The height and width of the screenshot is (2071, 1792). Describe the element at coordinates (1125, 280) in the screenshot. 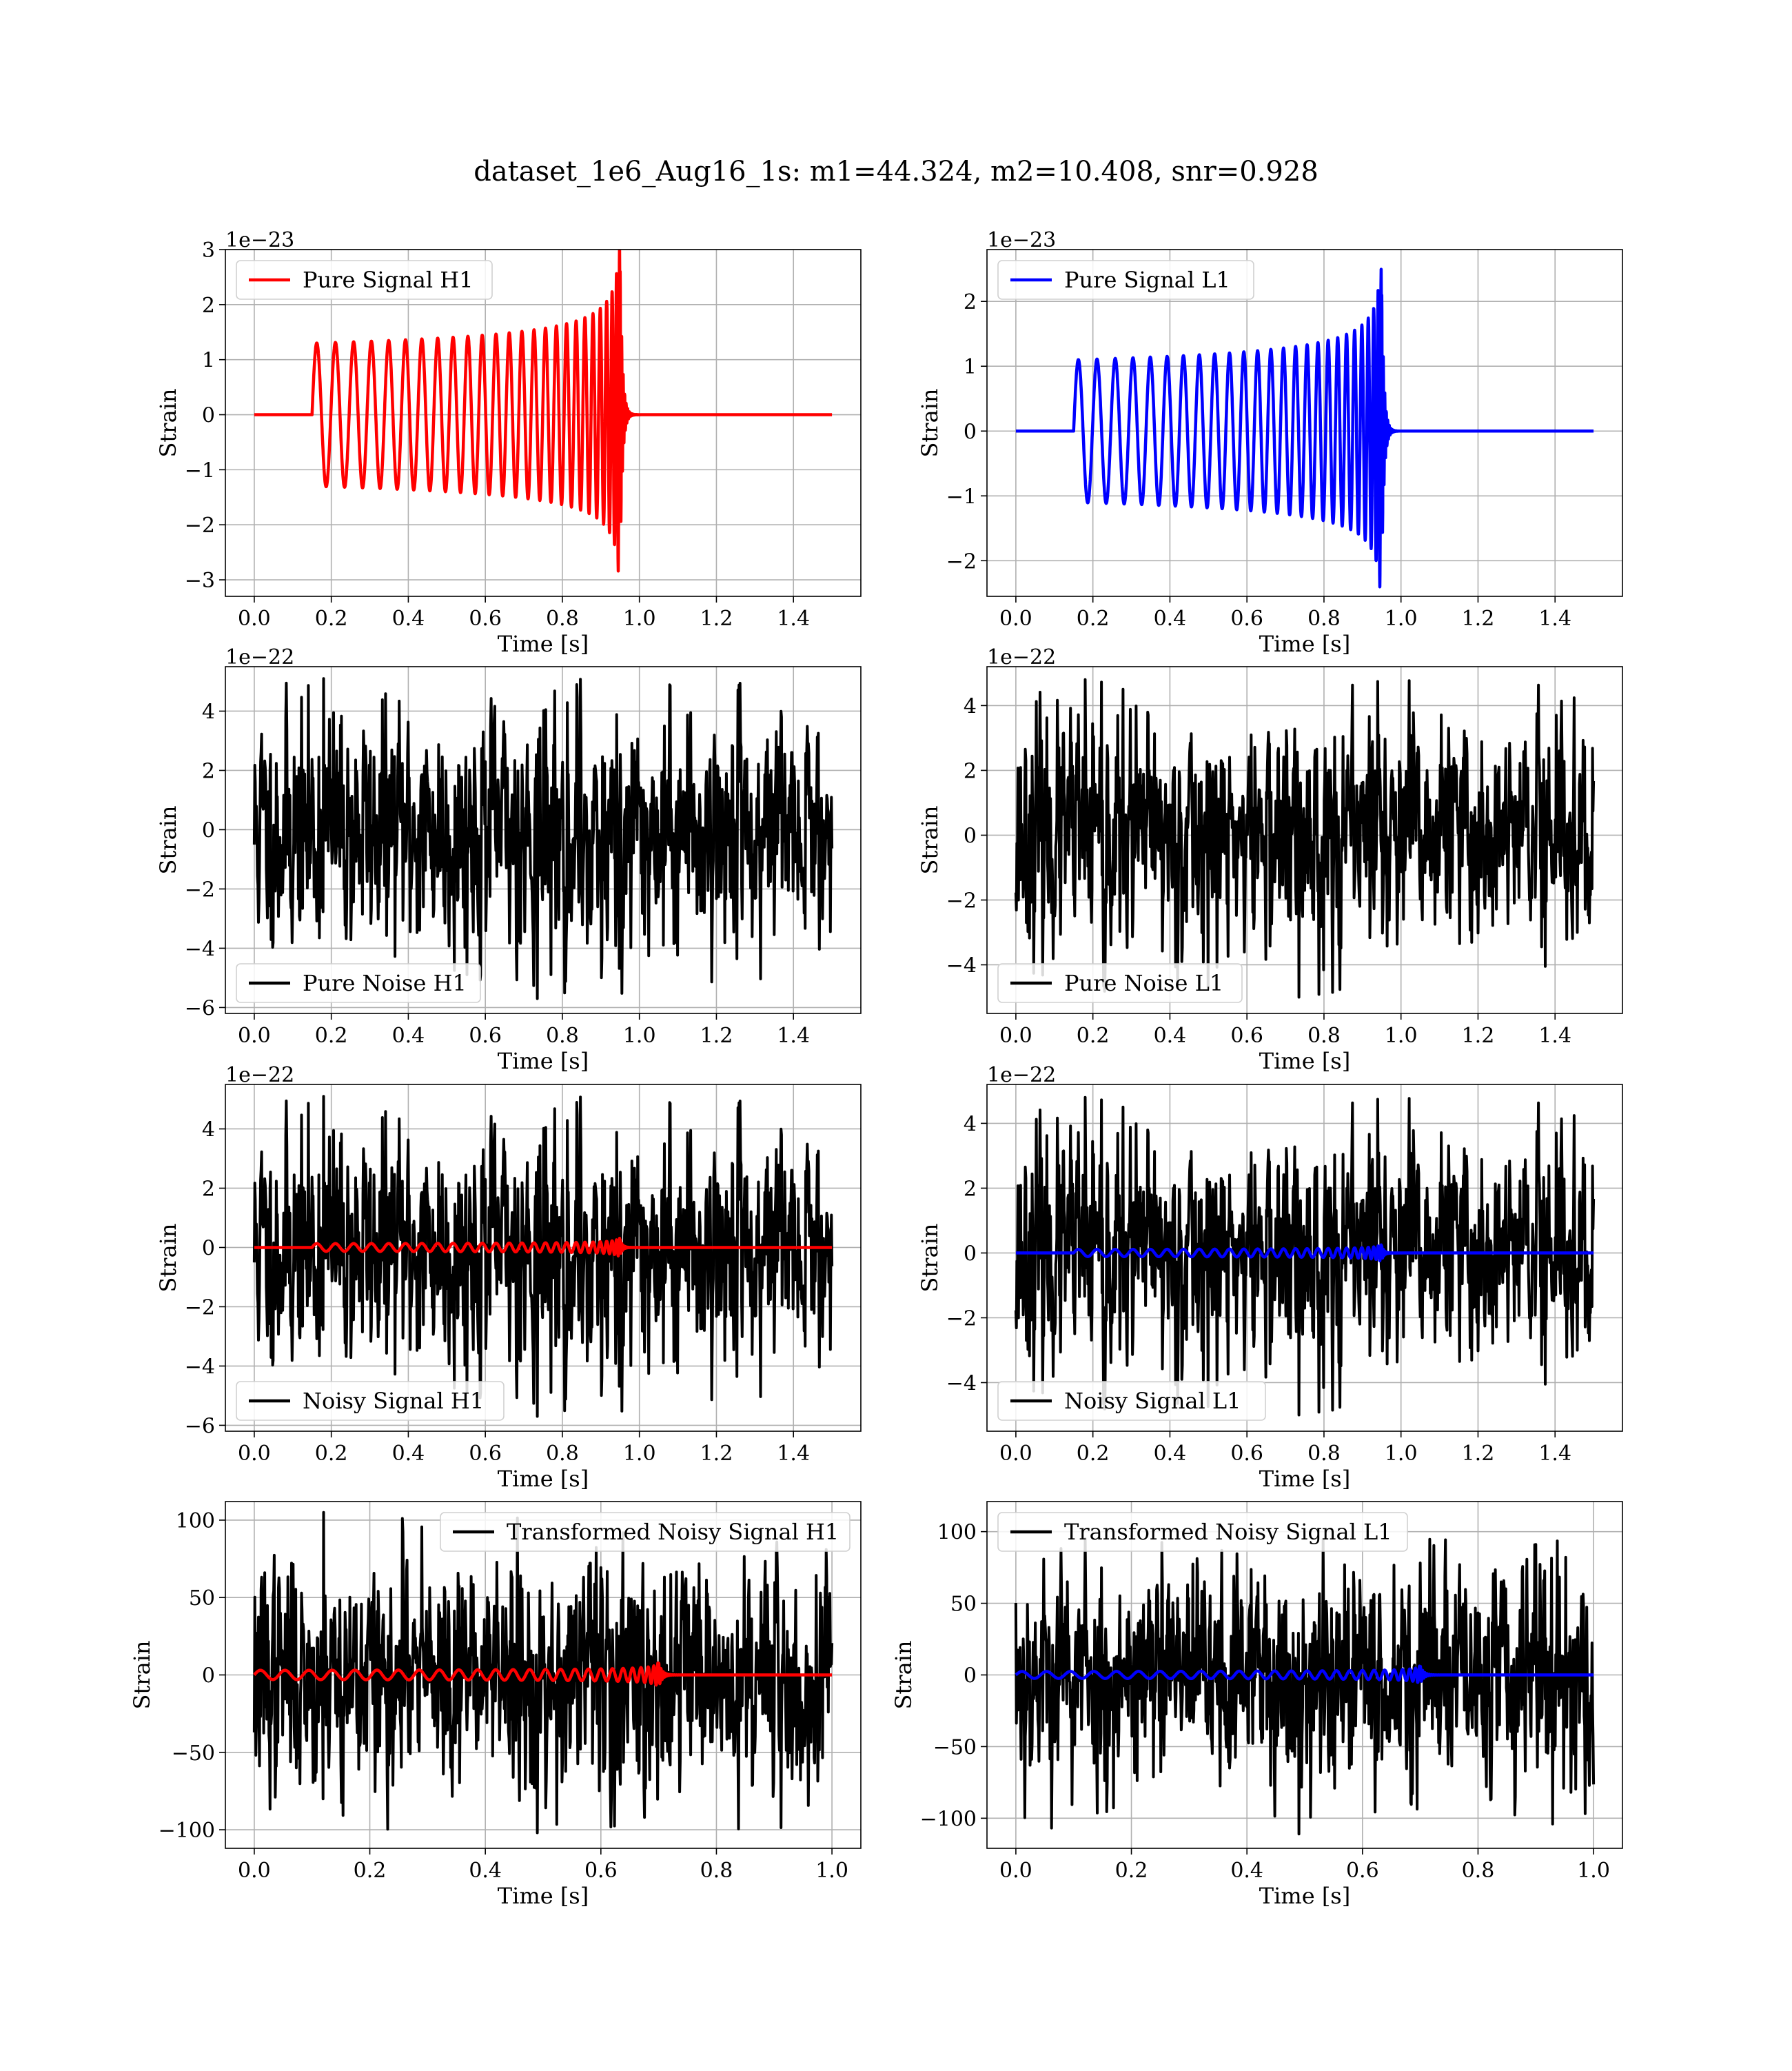

I see `legend: Pure Signal L1` at that location.